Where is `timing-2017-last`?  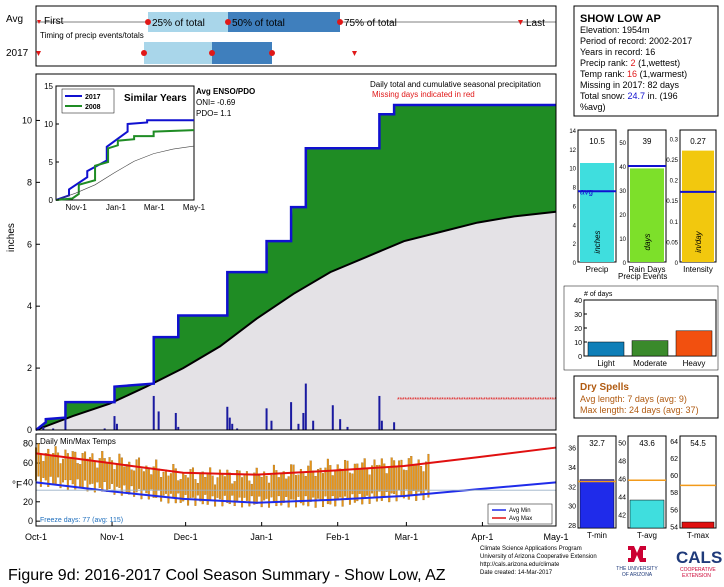
timing-2017-last is located at coordinates (354, 53).